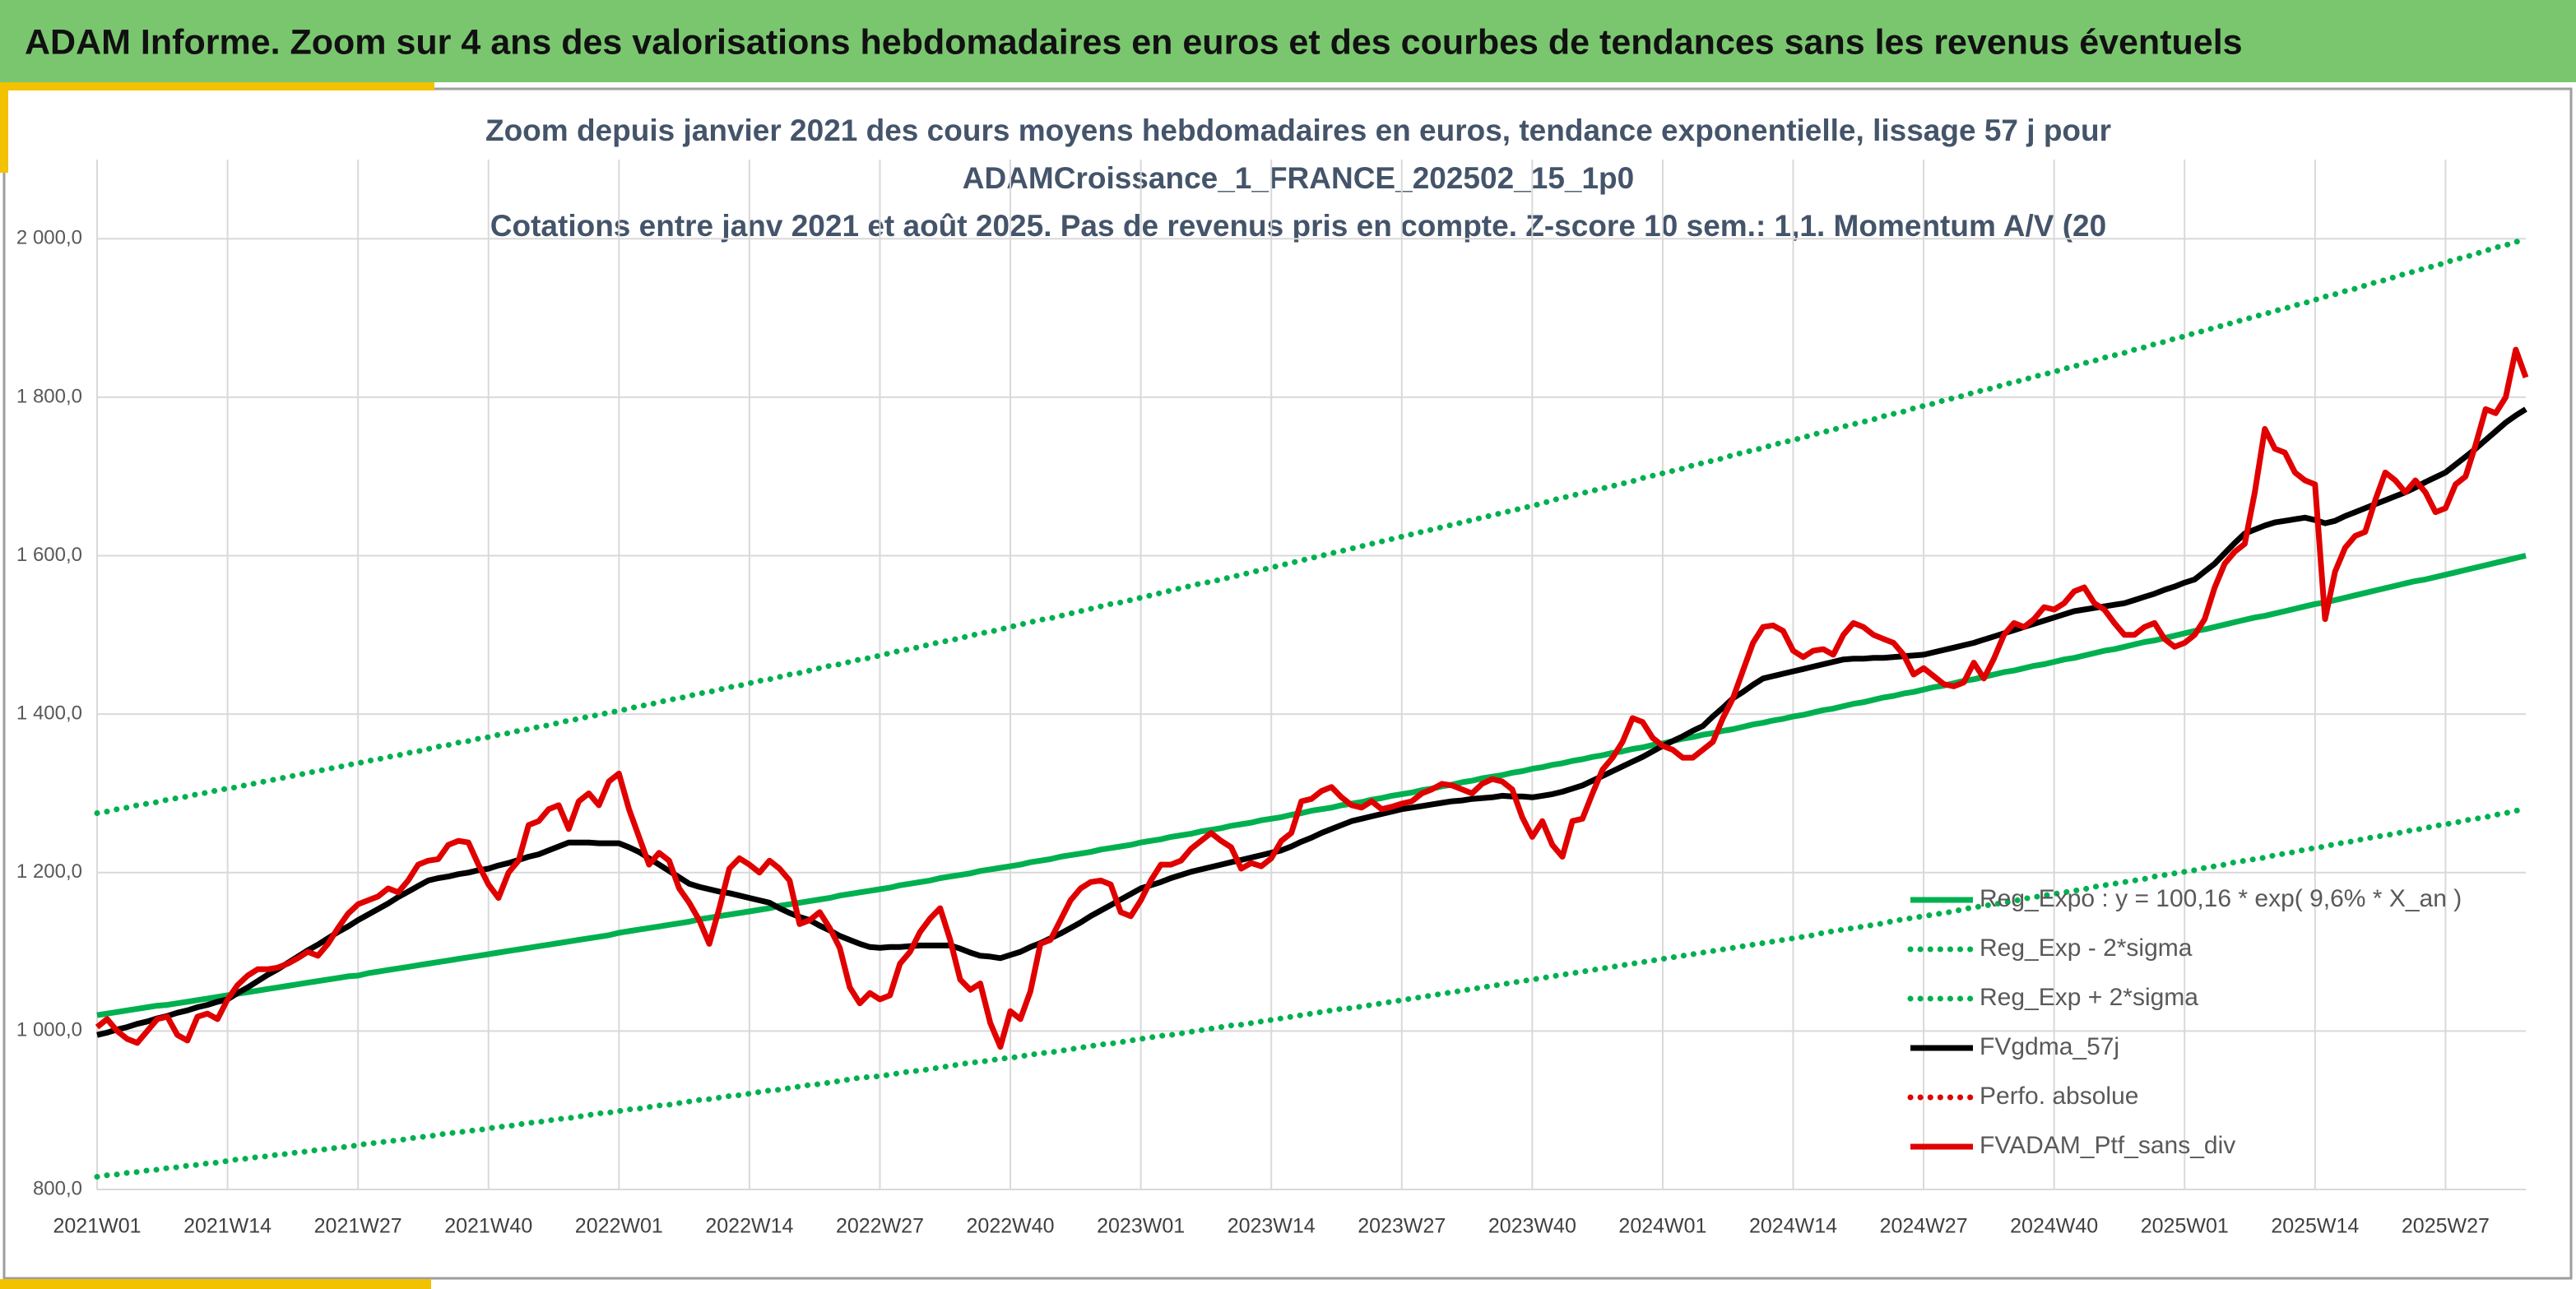  I want to click on x-tick-label: 2023W27, so click(1402, 1226).